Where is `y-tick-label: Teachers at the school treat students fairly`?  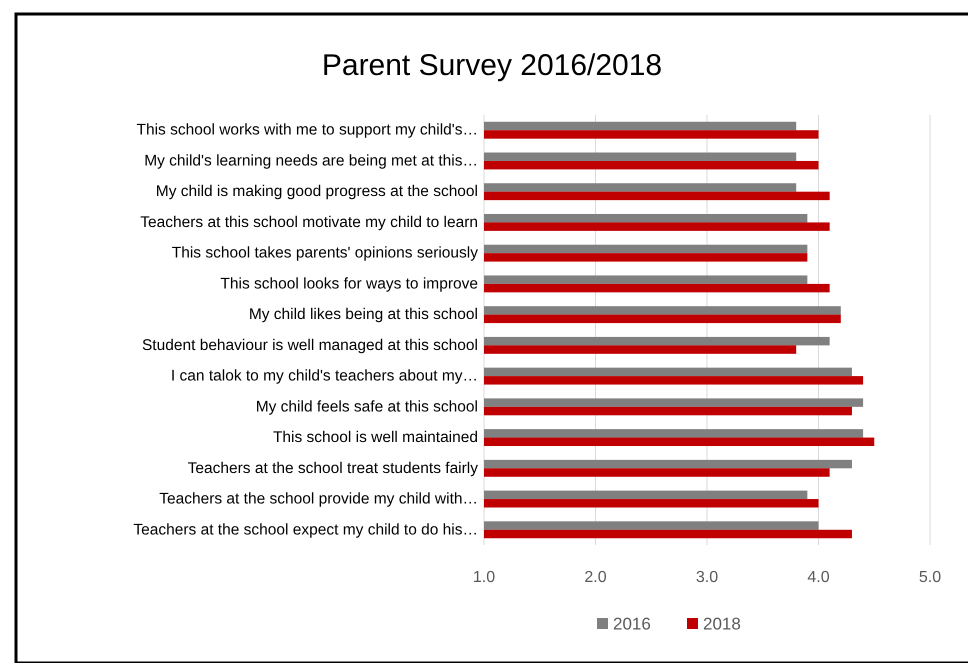
y-tick-label: Teachers at the school treat students fairly is located at coordinates (333, 468).